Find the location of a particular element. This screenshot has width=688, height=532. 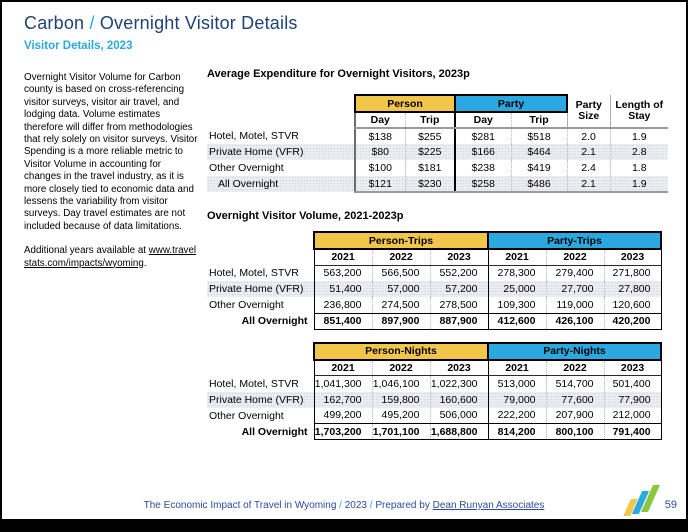

cell: $486 is located at coordinates (539, 184).